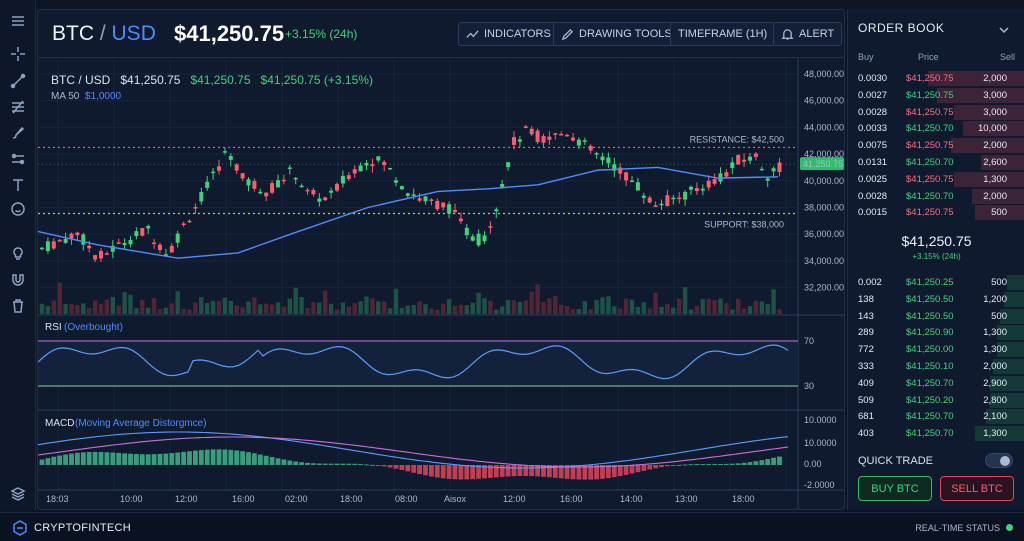  What do you see at coordinates (936, 145) in the screenshot?
I see `ask-row: 0.0075 $41,250.75 2,000` at bounding box center [936, 145].